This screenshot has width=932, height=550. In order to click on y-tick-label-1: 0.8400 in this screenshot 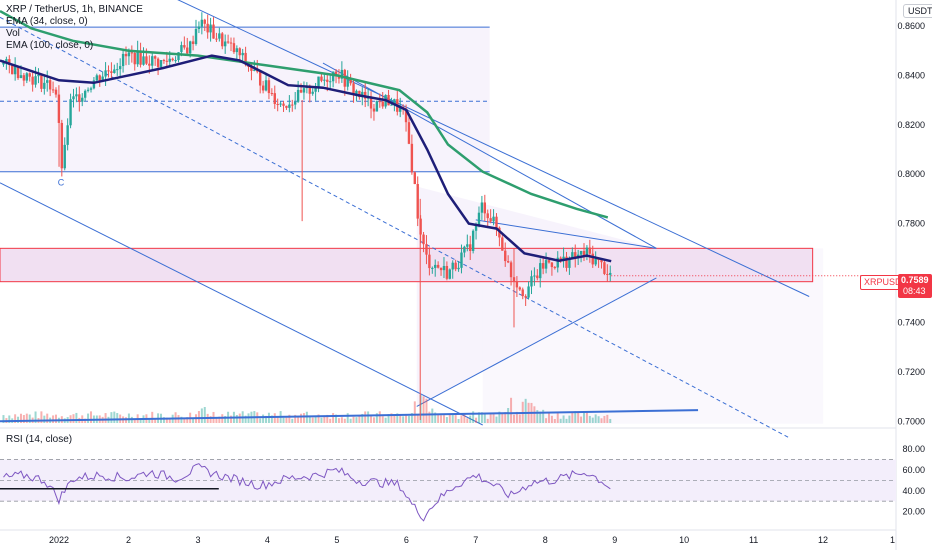, I will do `click(911, 75)`.